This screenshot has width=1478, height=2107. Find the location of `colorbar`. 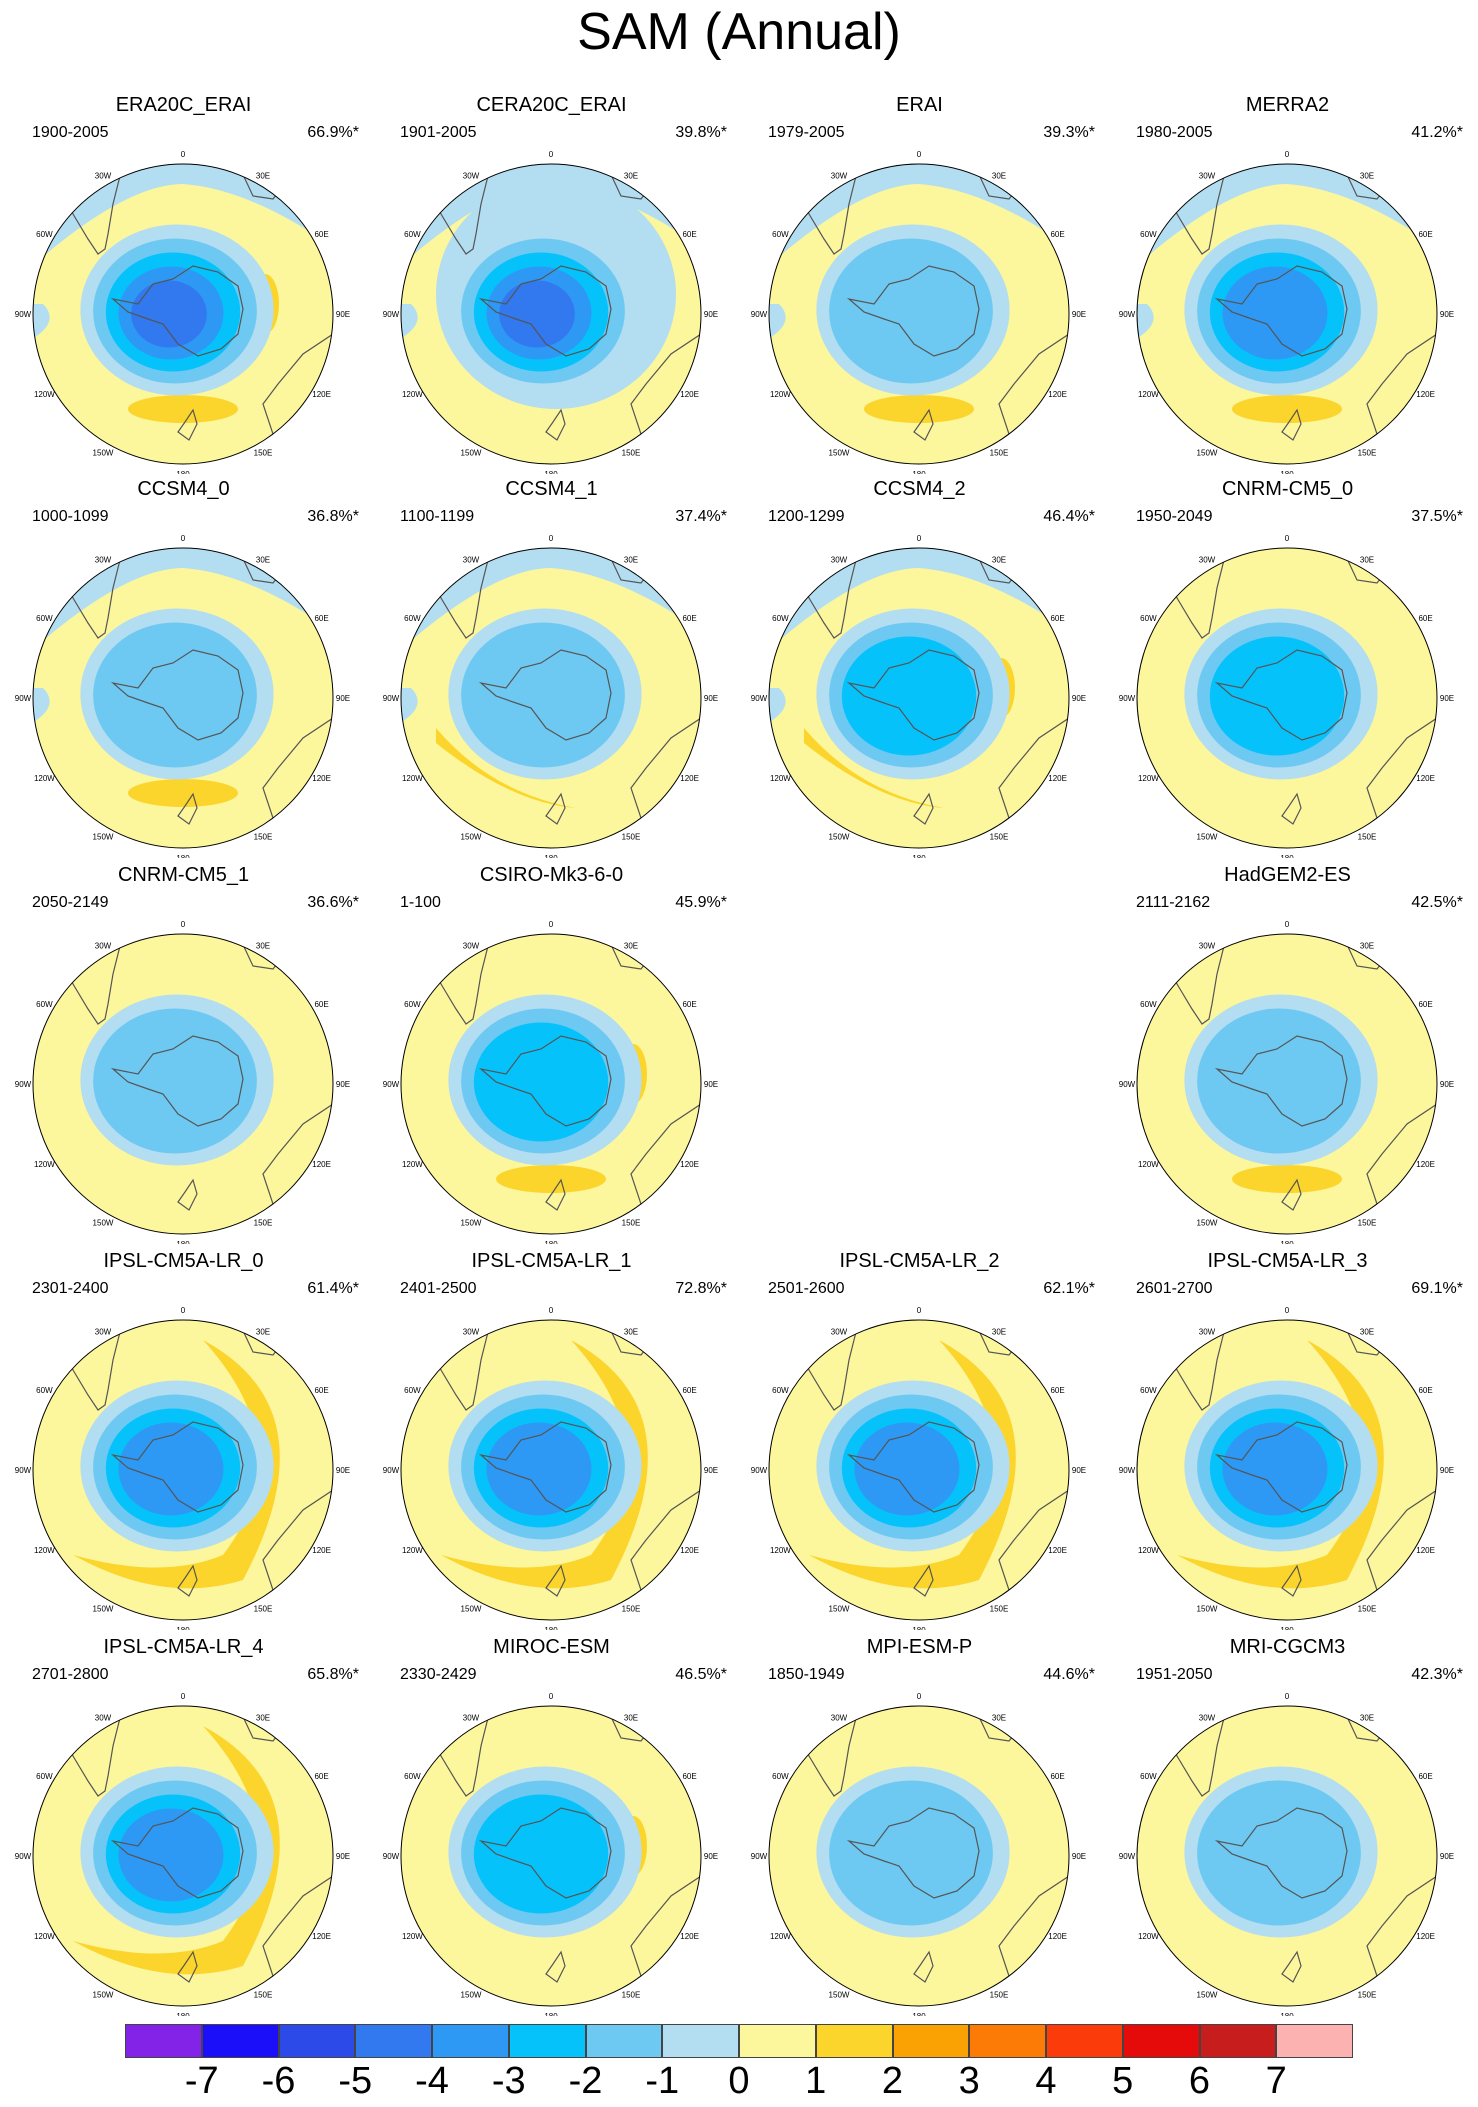

colorbar is located at coordinates (739, 2041).